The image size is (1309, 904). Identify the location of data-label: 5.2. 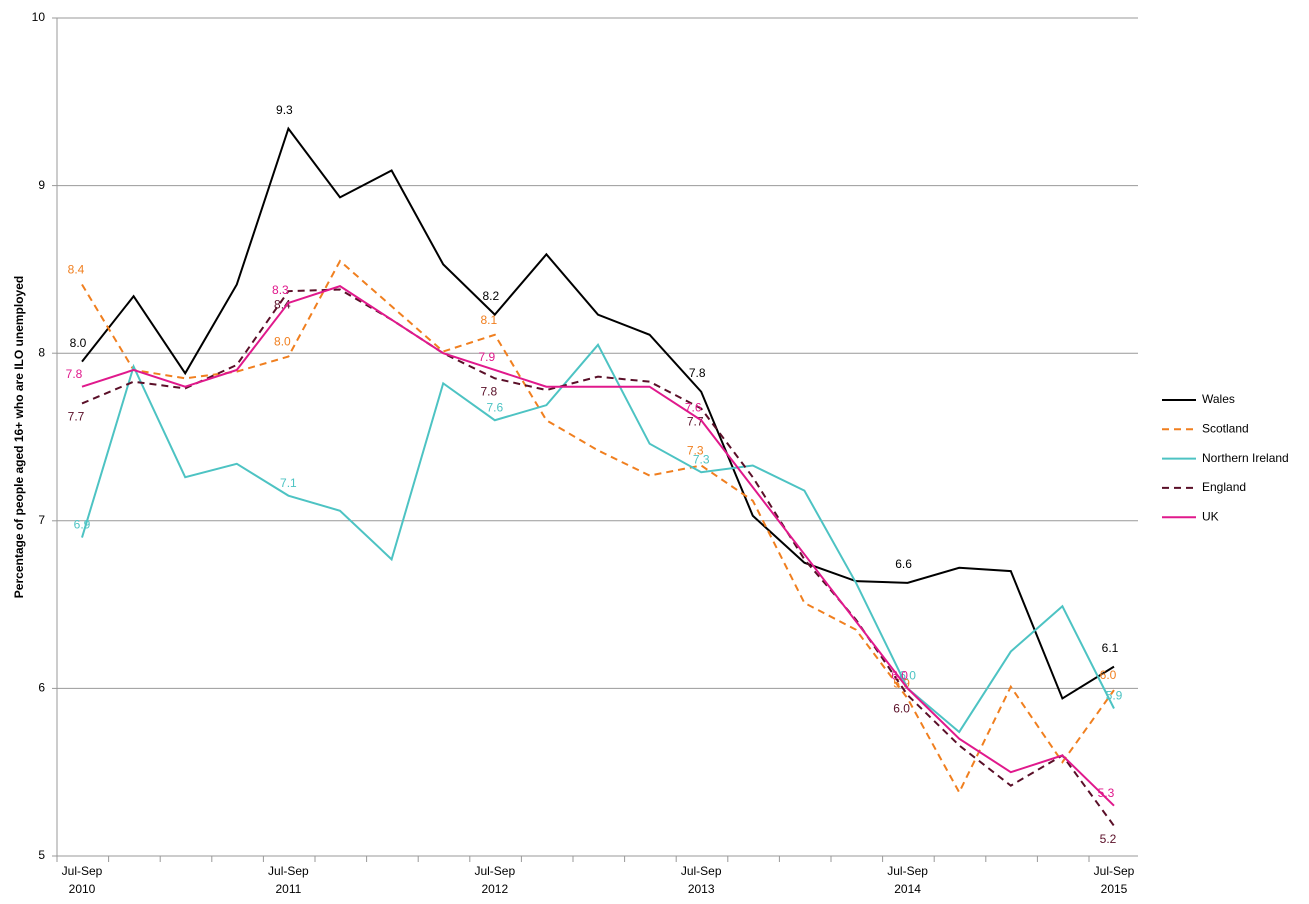
(1108, 839).